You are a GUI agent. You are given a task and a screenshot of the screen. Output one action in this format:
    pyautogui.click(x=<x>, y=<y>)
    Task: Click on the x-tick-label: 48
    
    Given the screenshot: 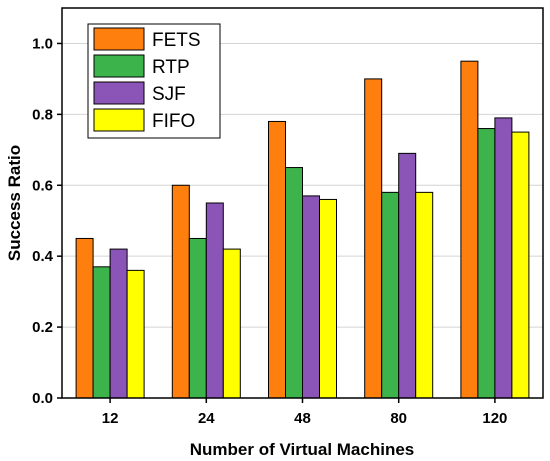 What is the action you would take?
    pyautogui.click(x=302, y=418)
    